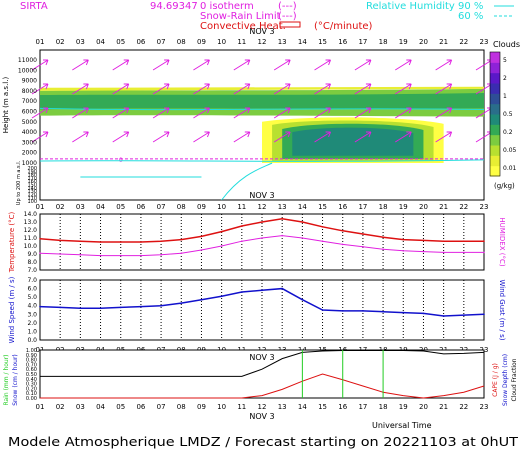 The image size is (528, 450). Describe the element at coordinates (32, 186) in the screenshot. I see `cloud-ytick-label-low: 150` at that location.